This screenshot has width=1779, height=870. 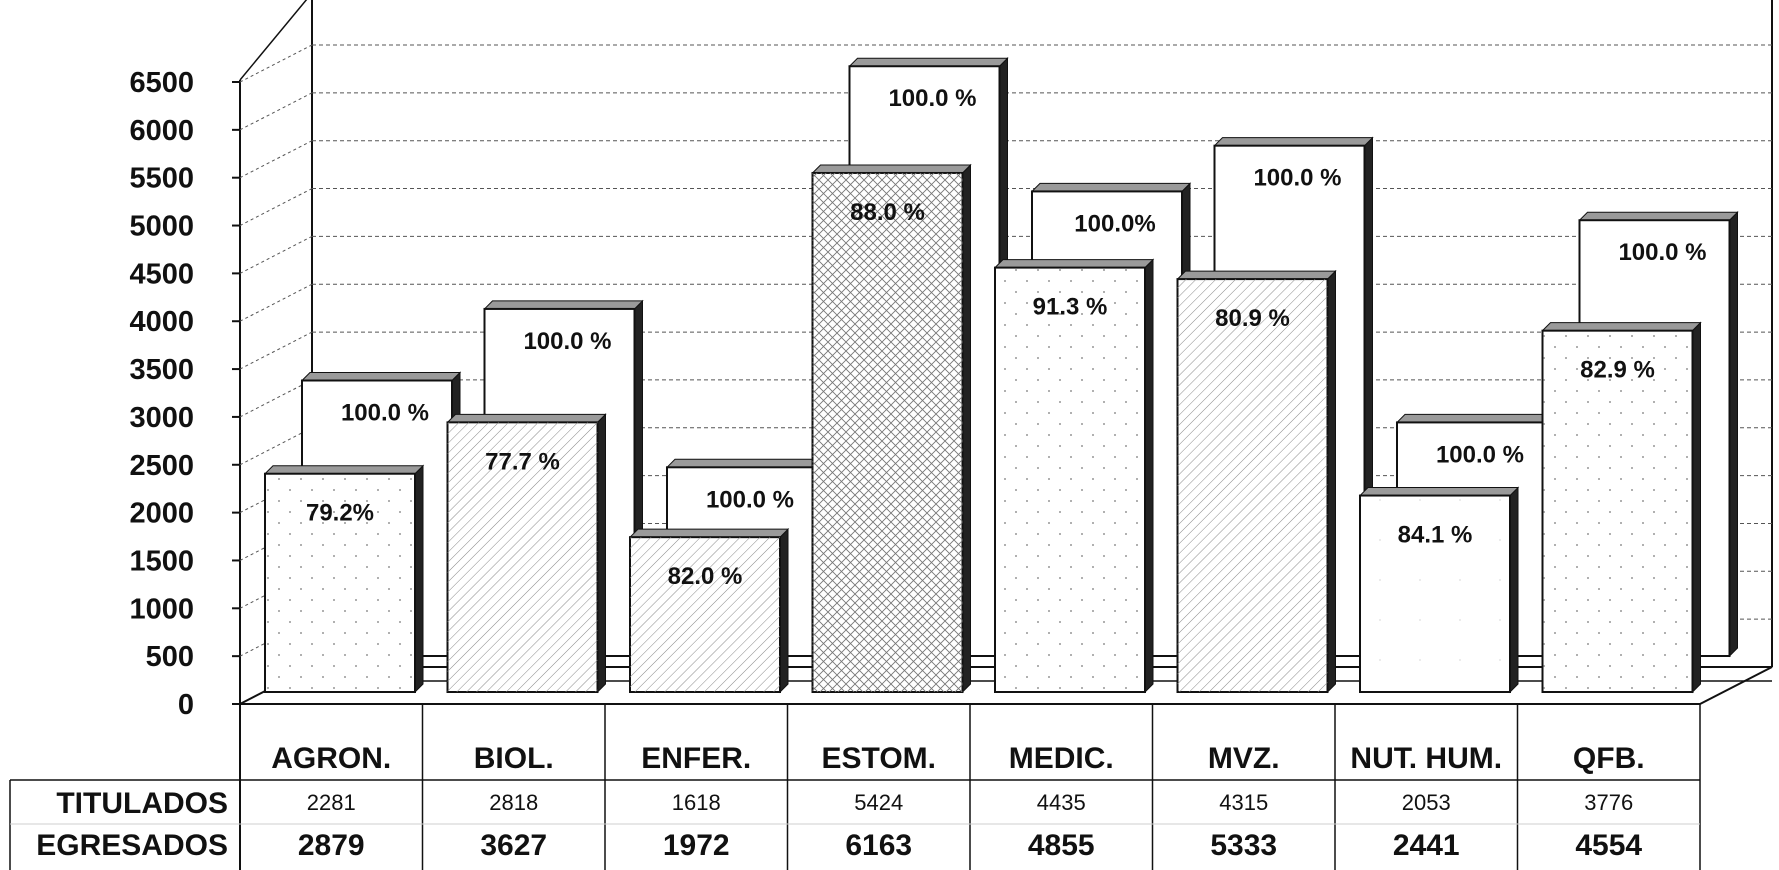 What do you see at coordinates (161, 466) in the screenshot?
I see `y-tick-label: 2500` at bounding box center [161, 466].